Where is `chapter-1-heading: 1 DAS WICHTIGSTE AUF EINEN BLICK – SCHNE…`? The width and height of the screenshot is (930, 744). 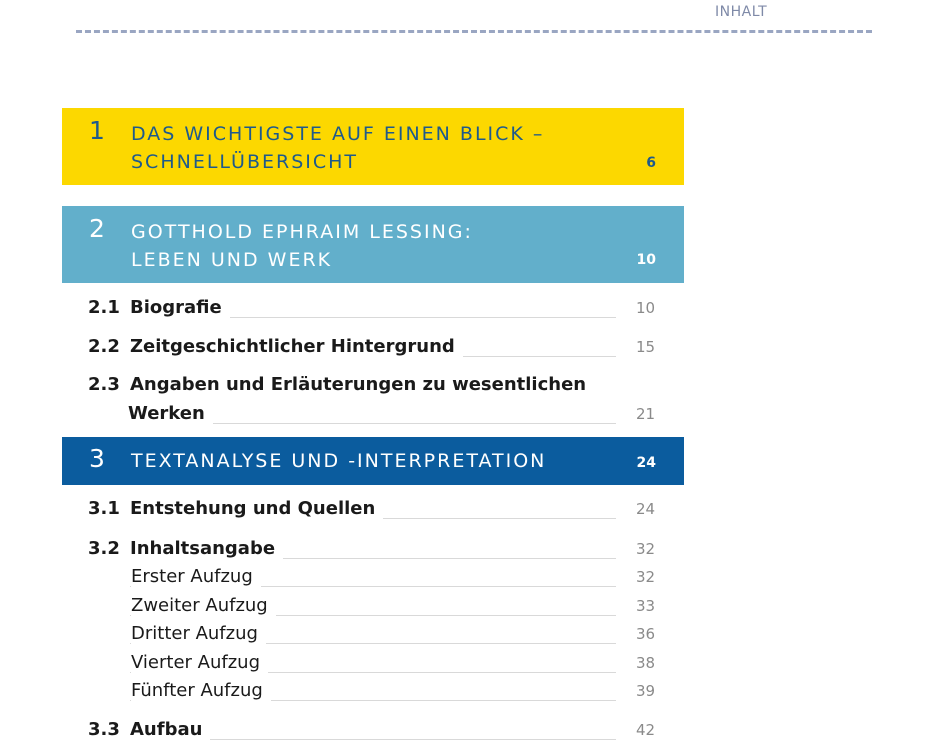 chapter-1-heading: 1 DAS WICHTIGSTE AUF EINEN BLICK – SCHNE… is located at coordinates (373, 146).